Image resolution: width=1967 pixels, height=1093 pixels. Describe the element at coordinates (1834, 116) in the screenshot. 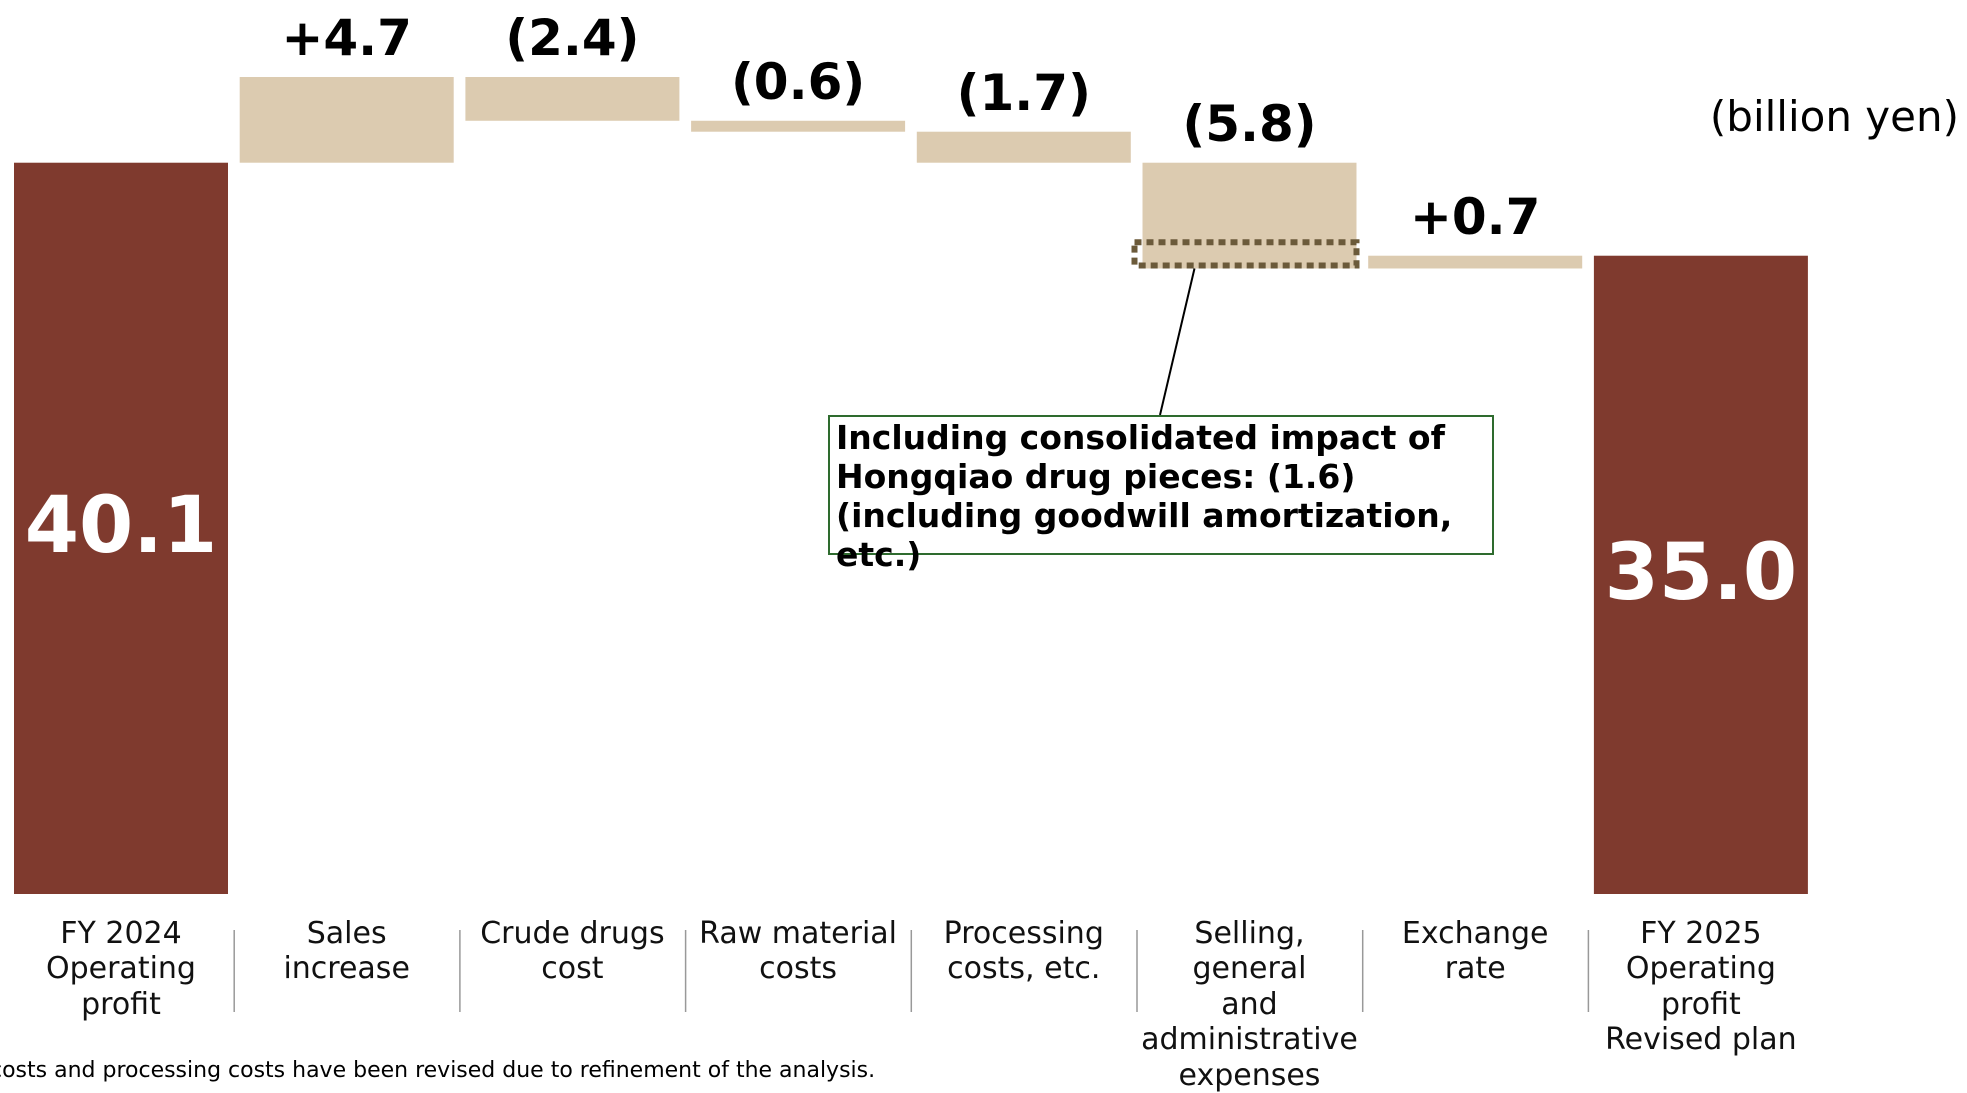

I see `unit-label: (billion yen)` at that location.